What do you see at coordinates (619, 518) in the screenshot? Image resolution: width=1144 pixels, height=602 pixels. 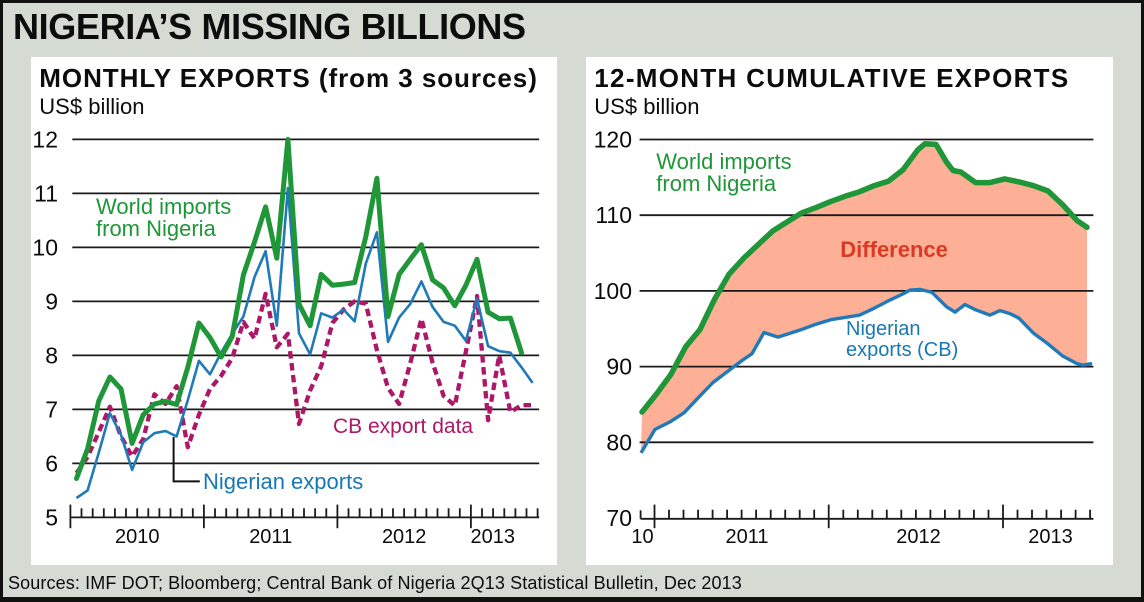 I see `svg-text: 70` at bounding box center [619, 518].